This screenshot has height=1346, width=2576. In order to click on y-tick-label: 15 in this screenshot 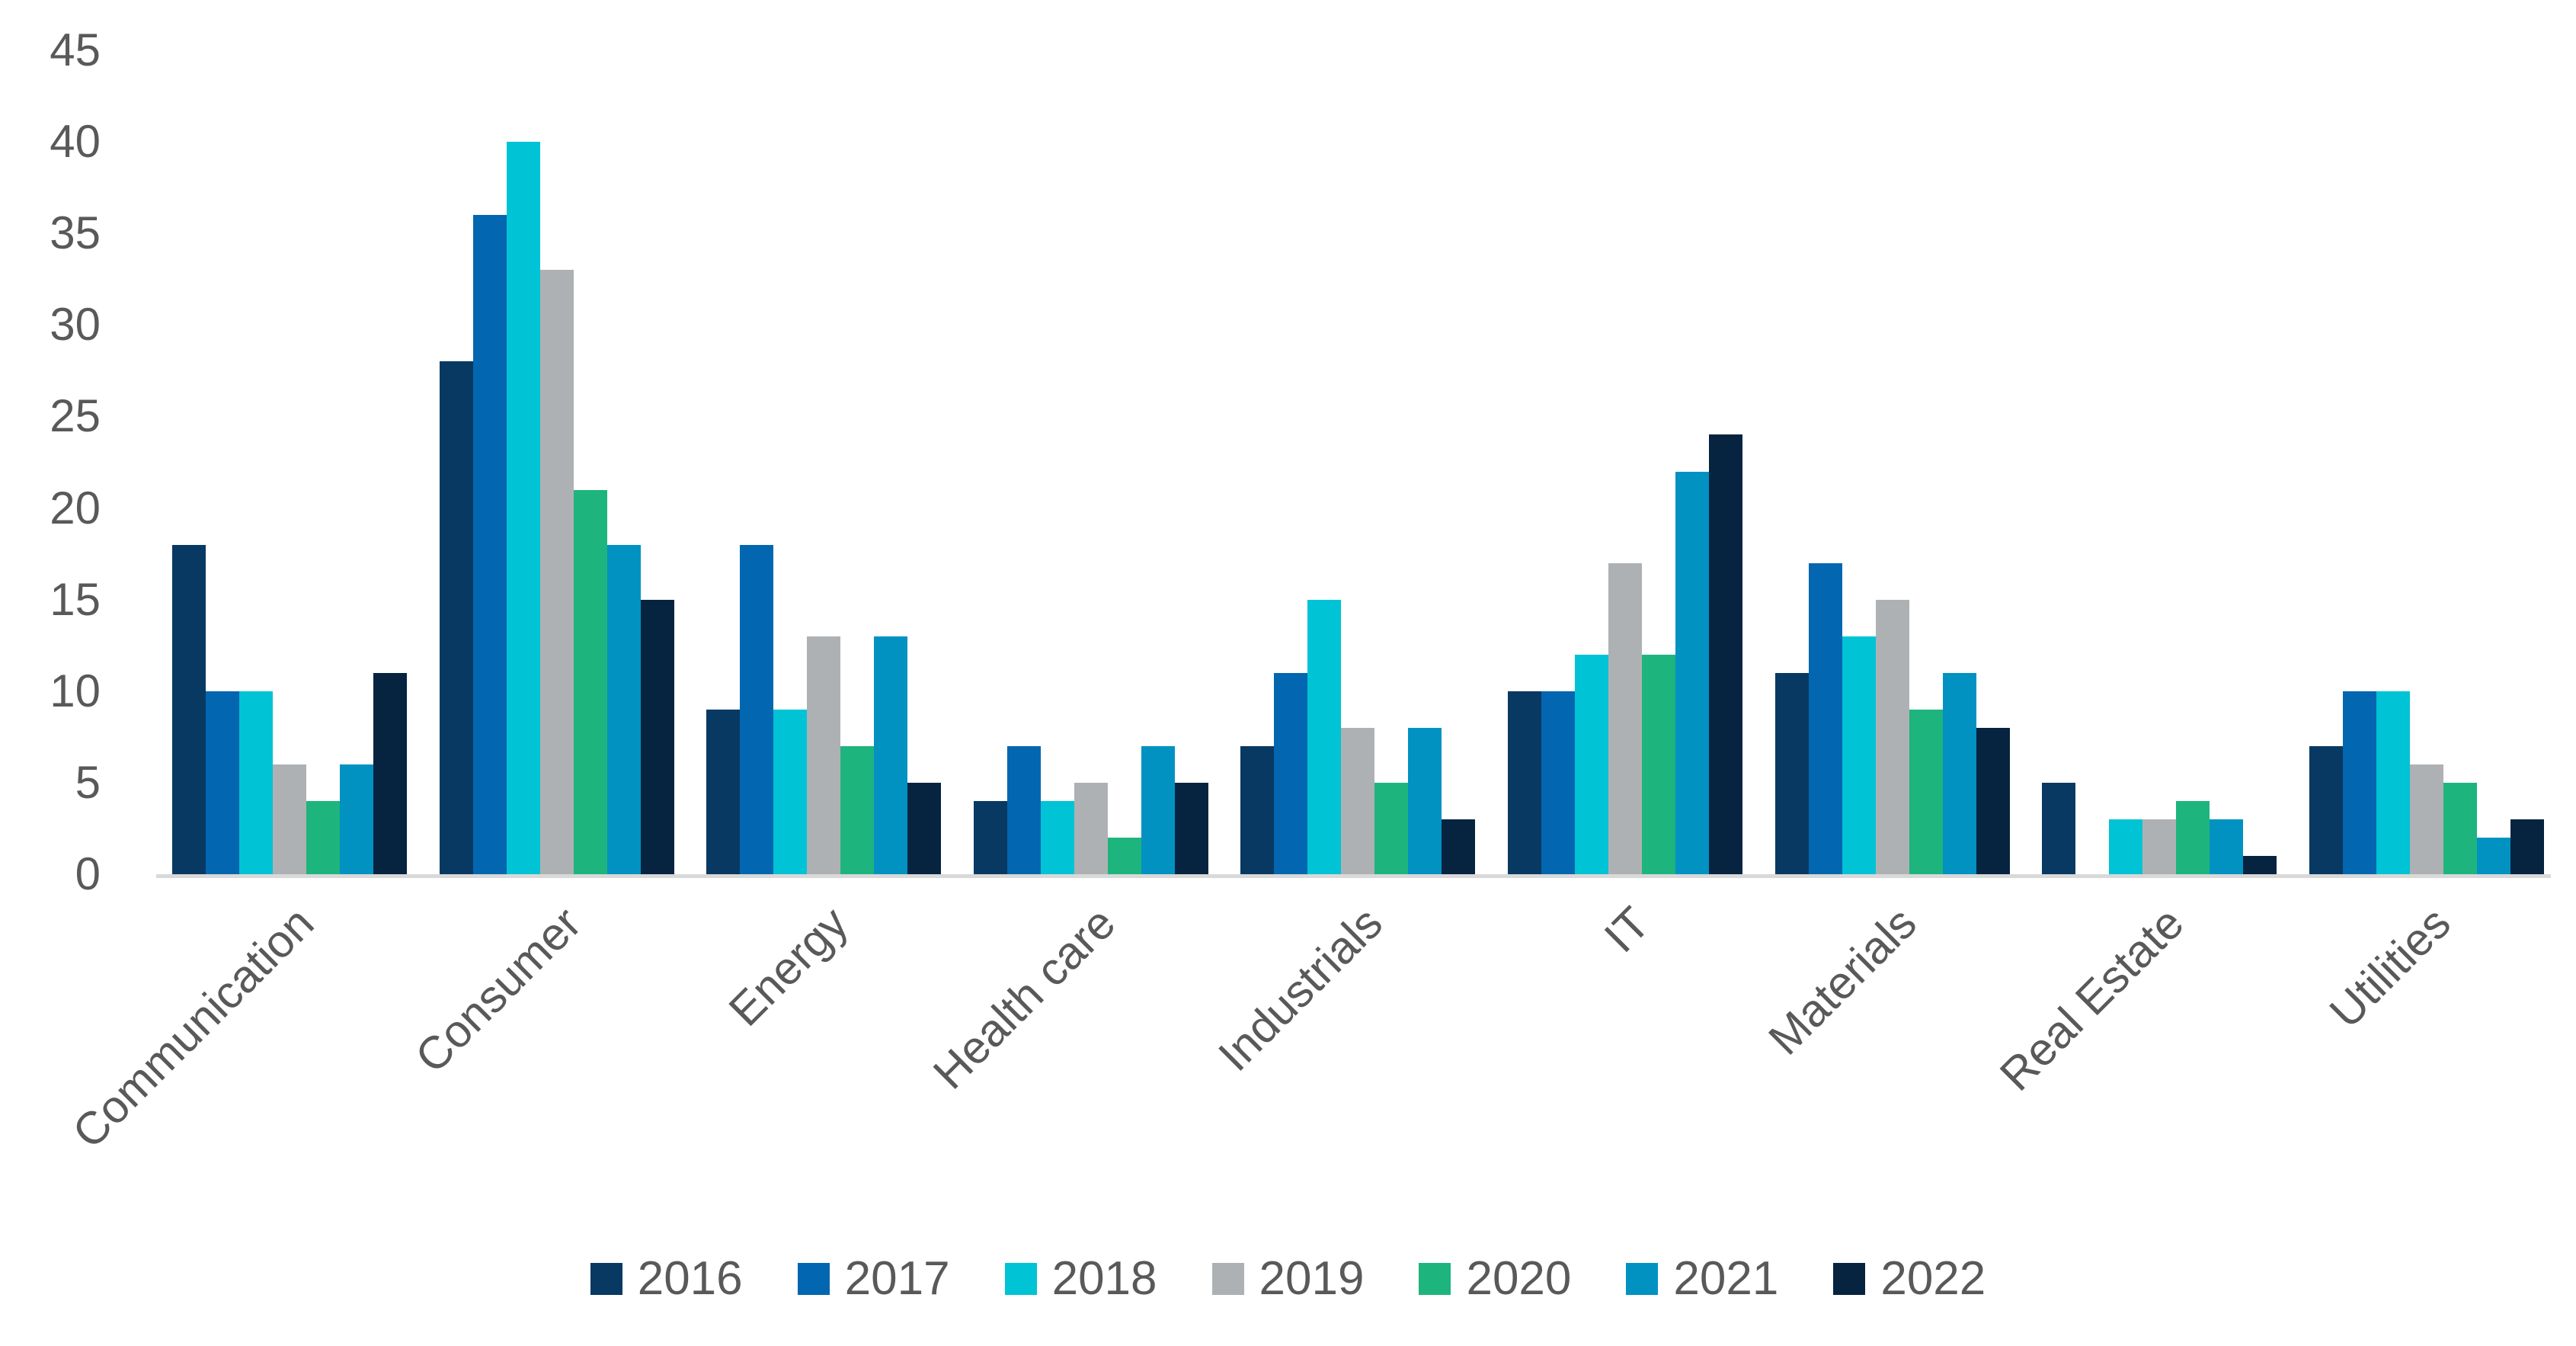, I will do `click(75, 599)`.